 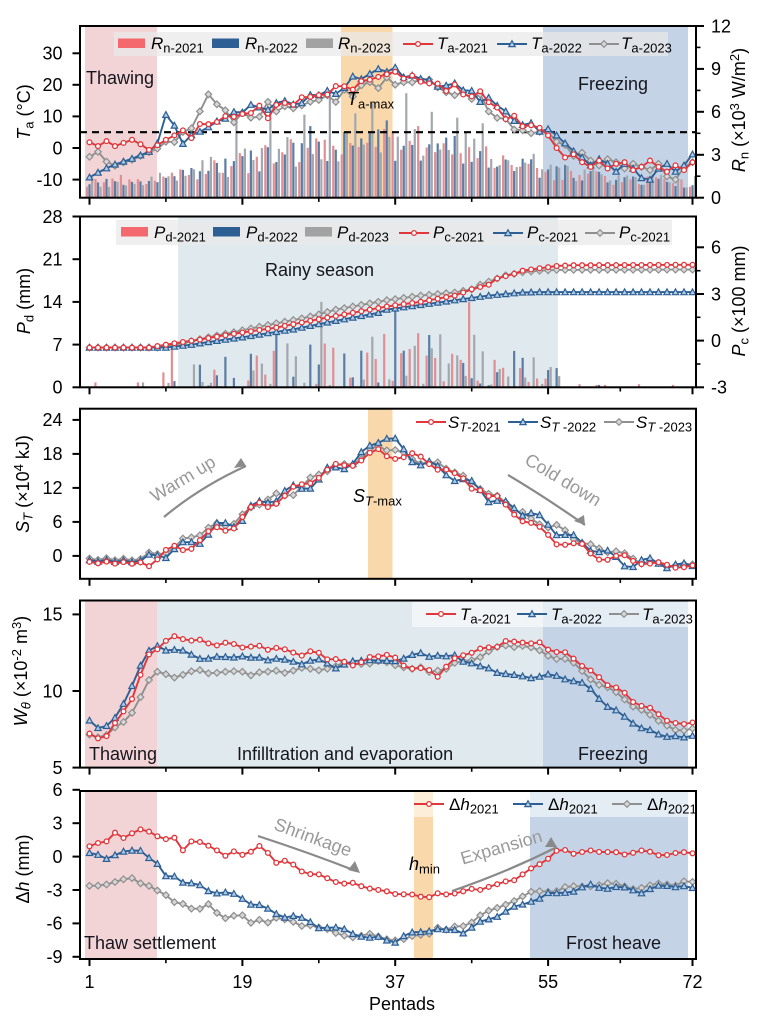 I want to click on svg-text: Rn-2021, so click(x=177, y=45).